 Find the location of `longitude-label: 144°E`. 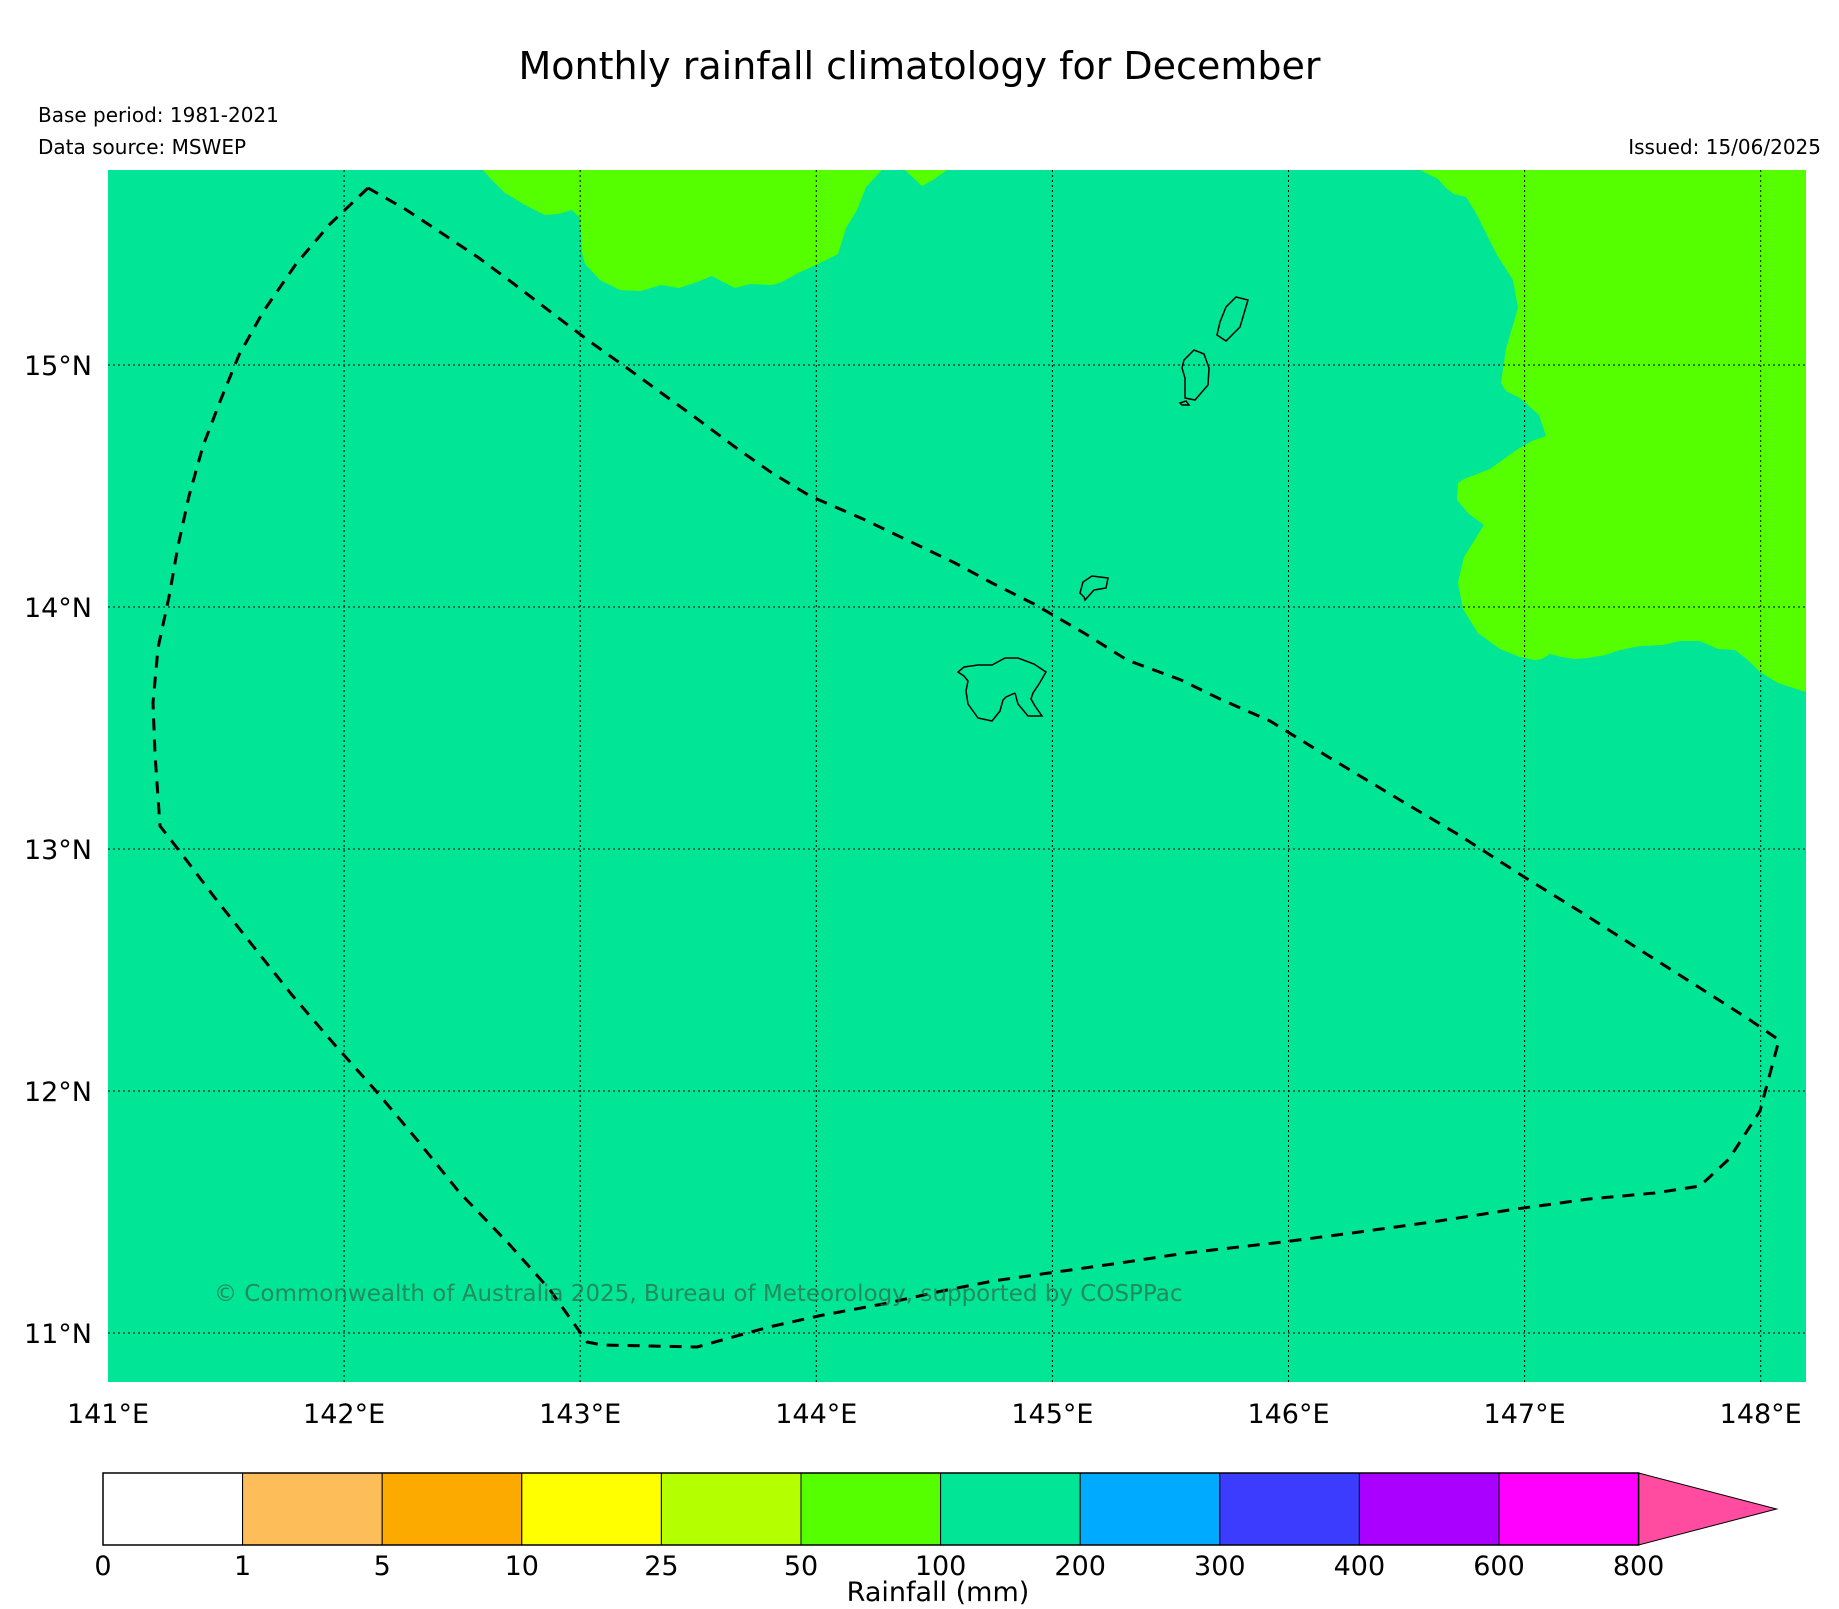

longitude-label: 144°E is located at coordinates (816, 1414).